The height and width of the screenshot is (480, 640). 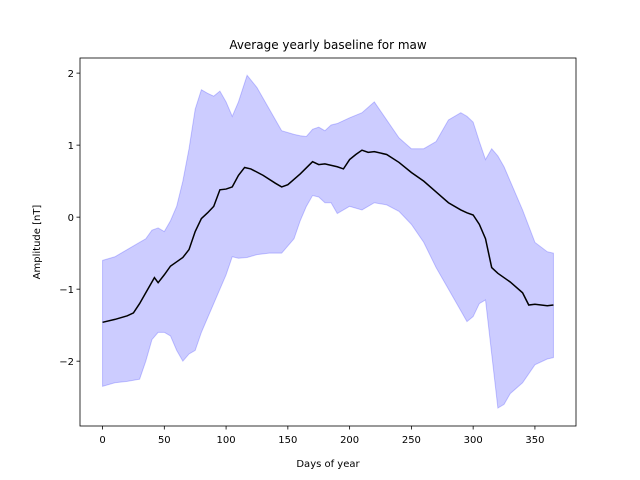 I want to click on y-tick-label: 1, so click(x=71, y=146).